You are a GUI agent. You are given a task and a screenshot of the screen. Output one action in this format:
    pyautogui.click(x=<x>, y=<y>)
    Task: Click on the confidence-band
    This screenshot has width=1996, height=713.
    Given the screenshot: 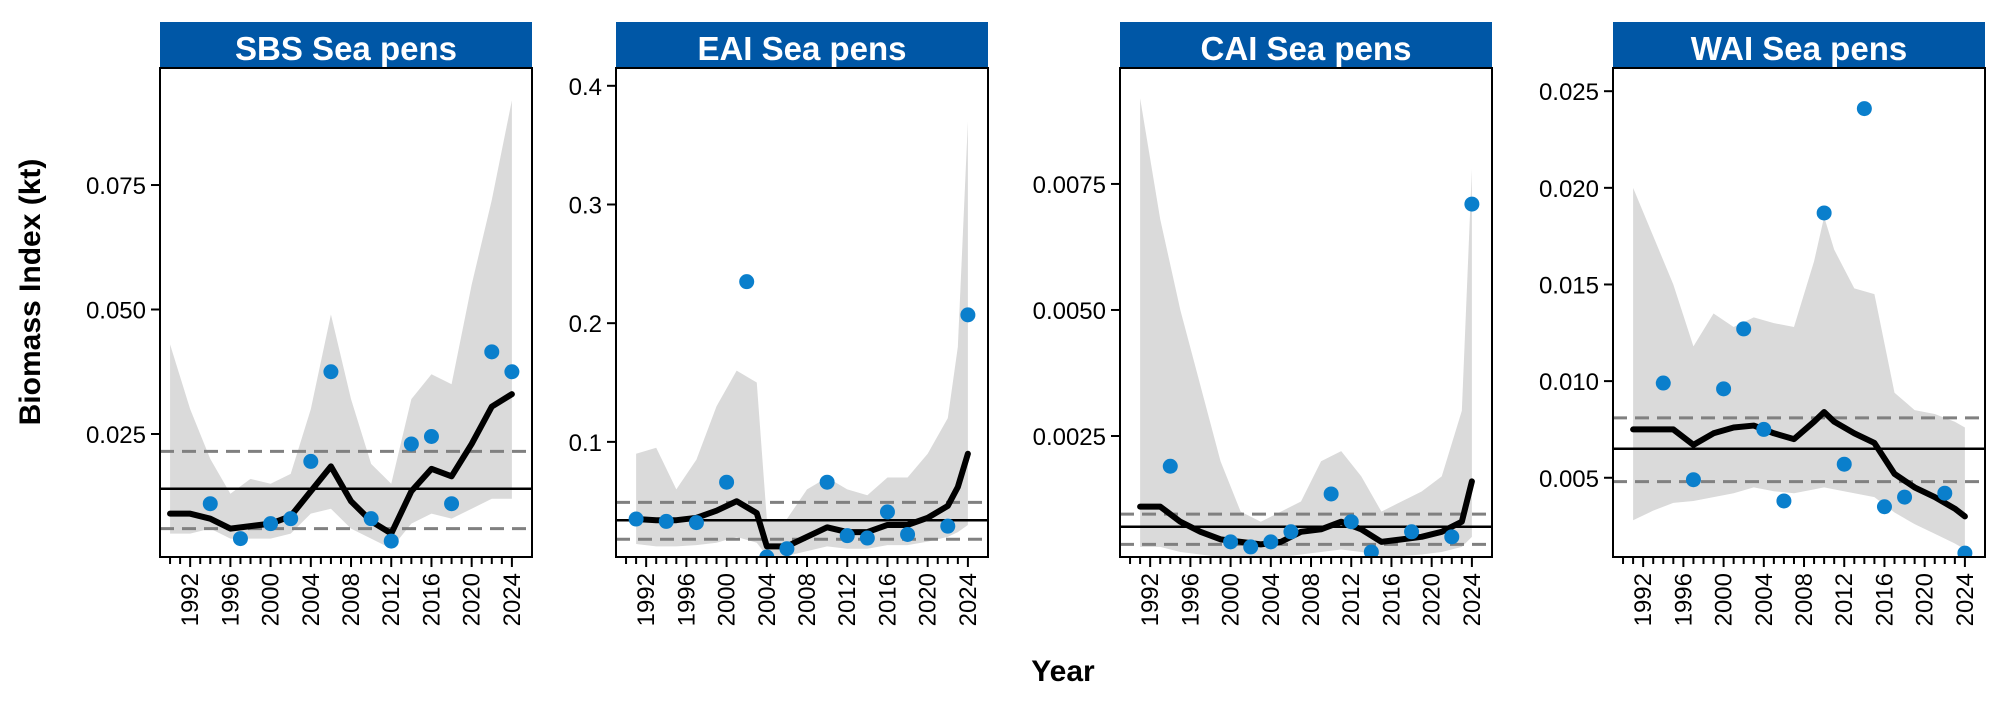 What is the action you would take?
    pyautogui.click(x=1306, y=327)
    